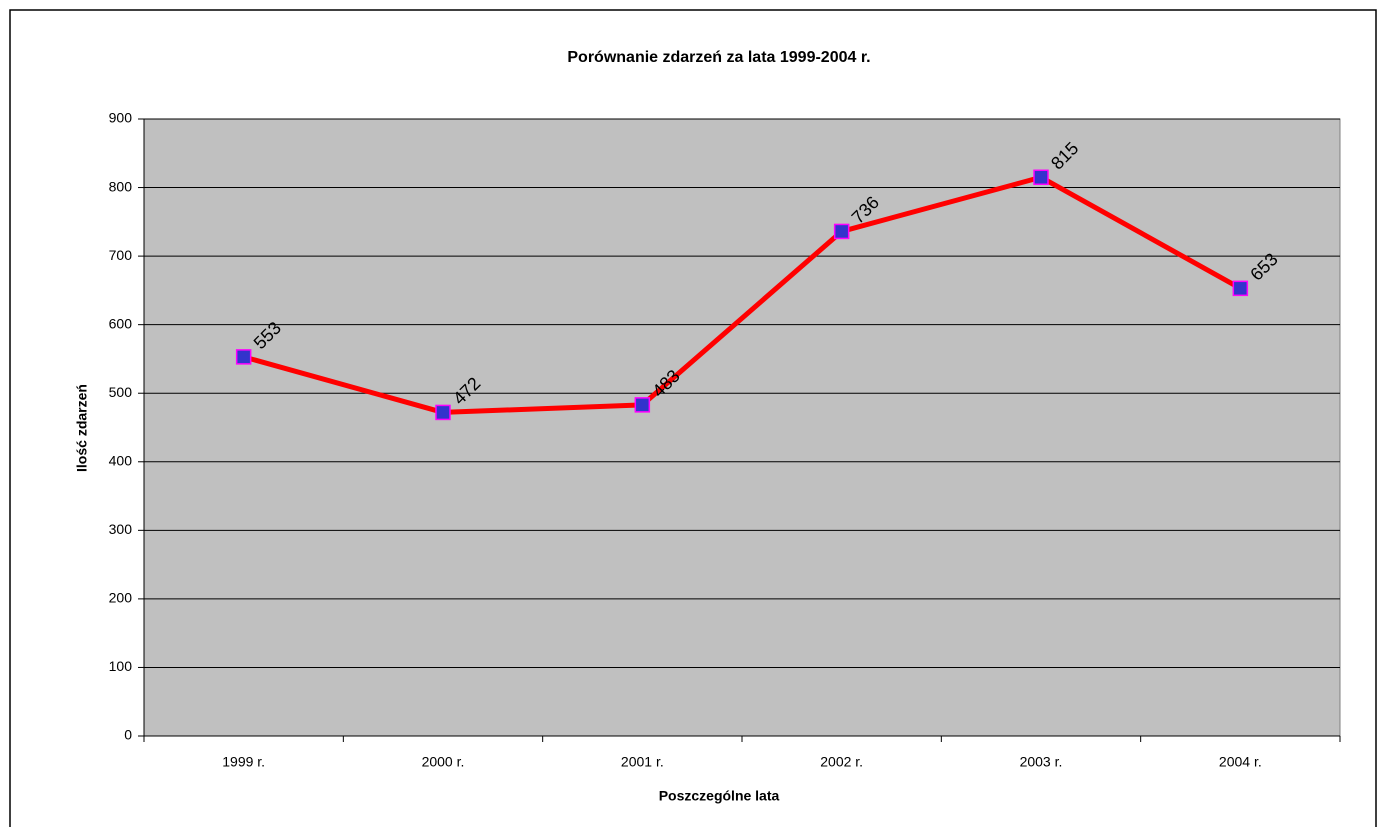 The image size is (1386, 827). Describe the element at coordinates (121, 666) in the screenshot. I see `y-tick-label: 100` at that location.